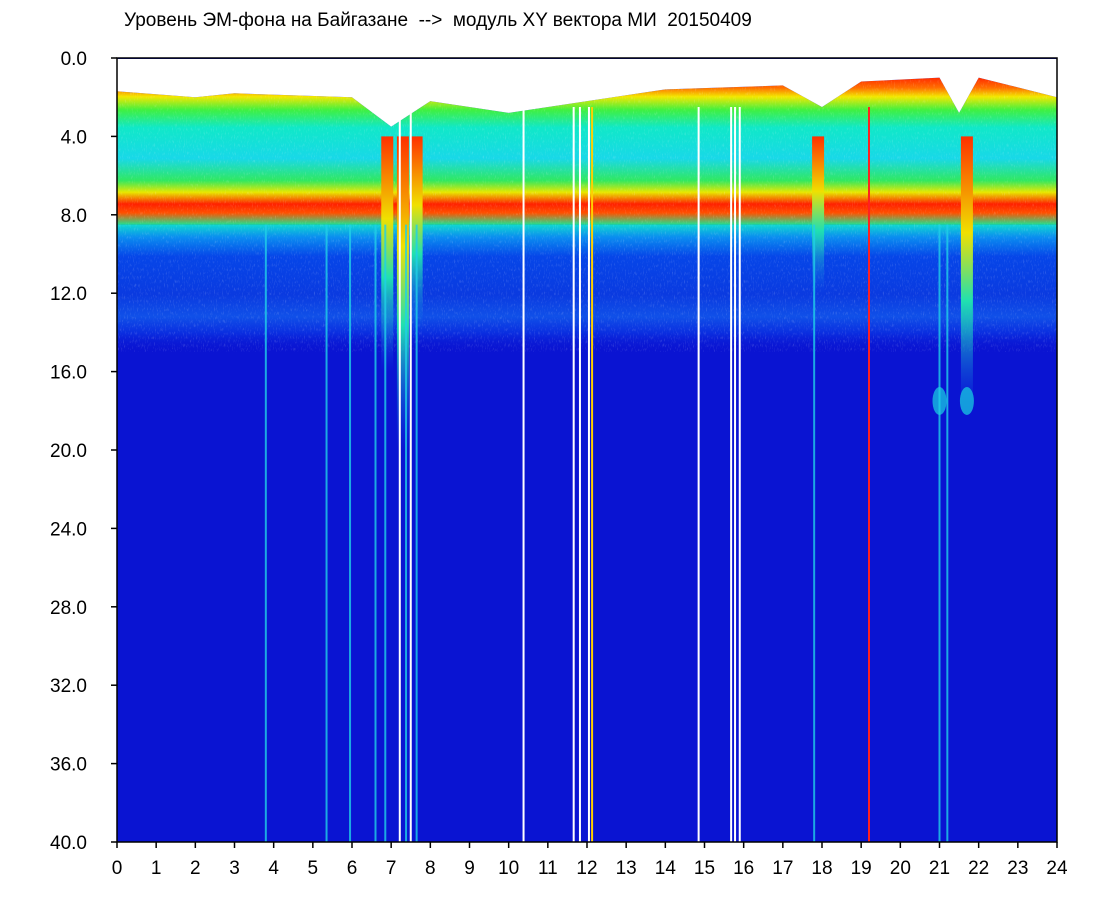  What do you see at coordinates (900, 868) in the screenshot?
I see `x-tick-label: 20` at bounding box center [900, 868].